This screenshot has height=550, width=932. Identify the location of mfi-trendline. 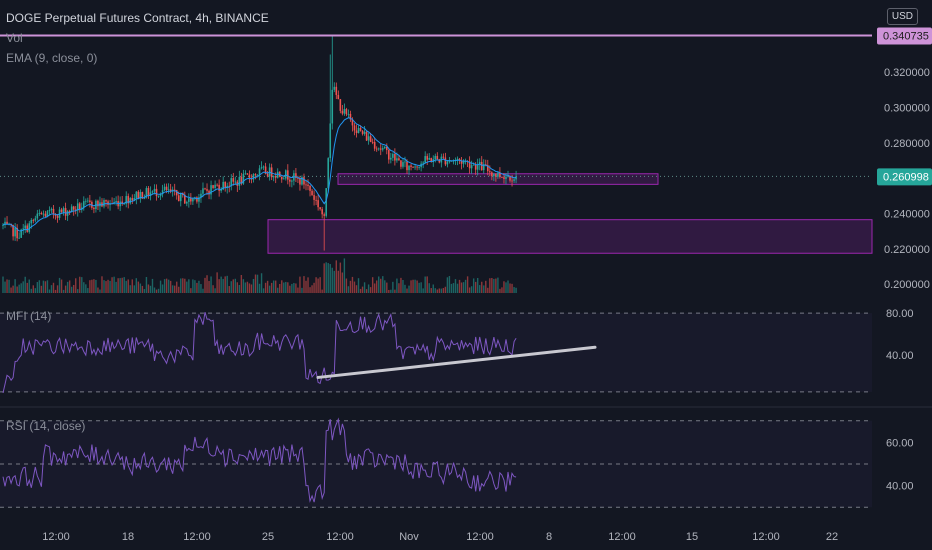
(456, 362).